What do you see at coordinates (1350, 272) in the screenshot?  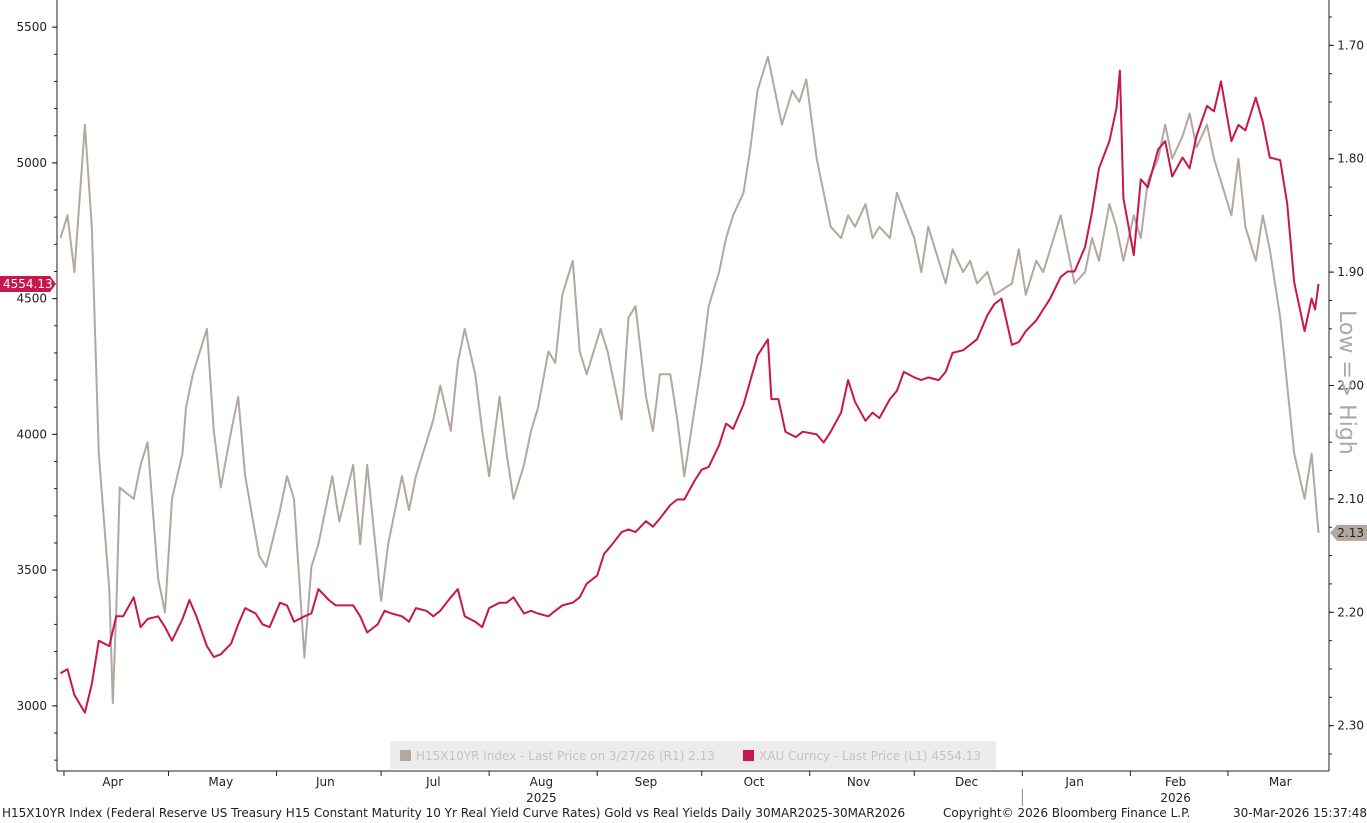 I see `right-axis-tick-label: 1.90` at bounding box center [1350, 272].